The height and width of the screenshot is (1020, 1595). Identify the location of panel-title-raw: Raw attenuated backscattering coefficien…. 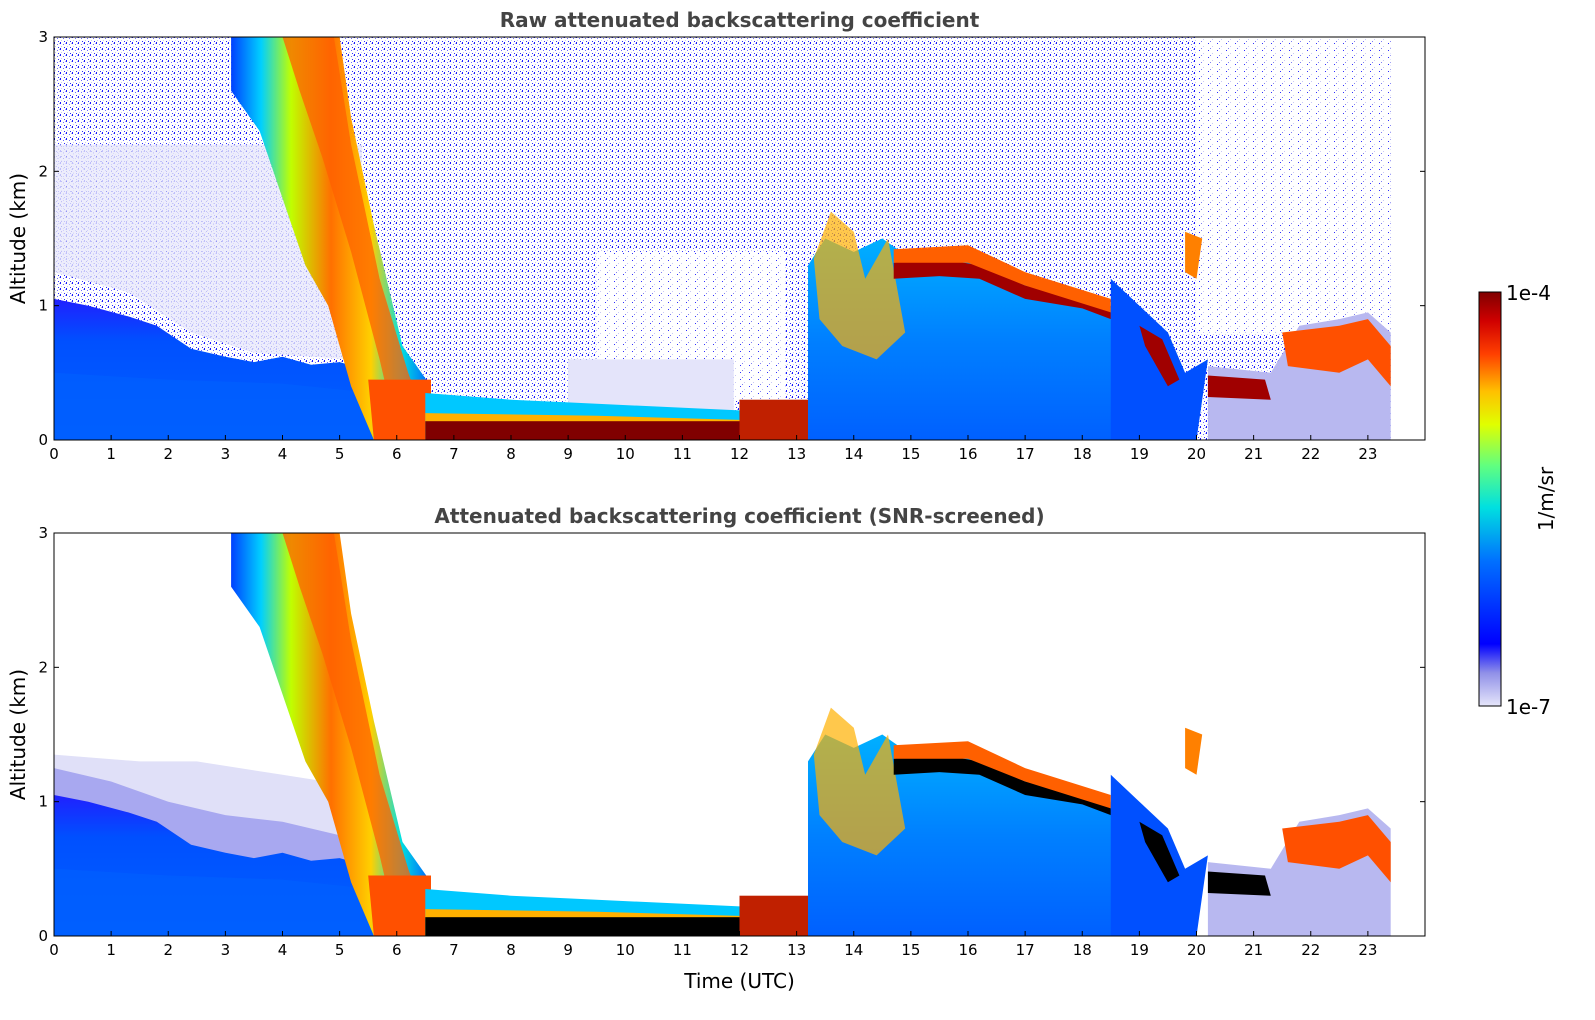
(740, 20).